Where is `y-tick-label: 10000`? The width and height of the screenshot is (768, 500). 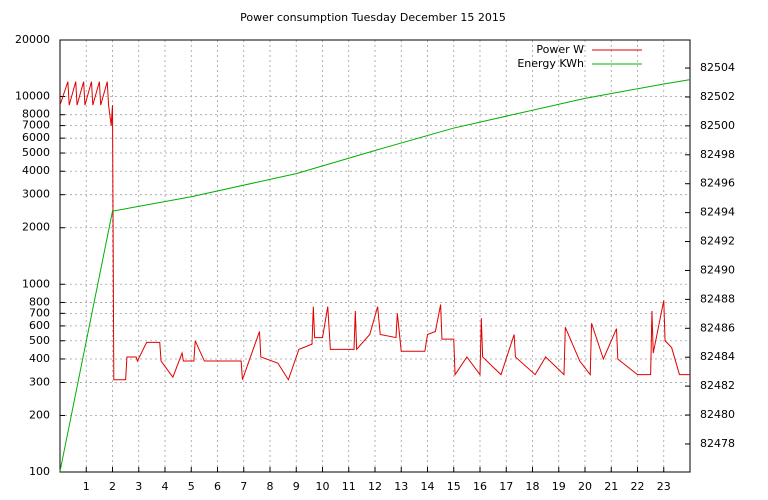
y-tick-label: 10000 is located at coordinates (32, 96).